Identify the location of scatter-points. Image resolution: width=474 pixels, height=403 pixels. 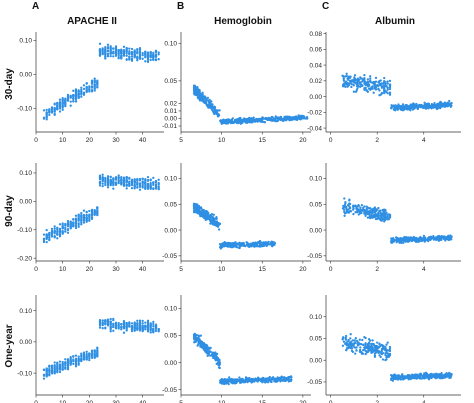
(242, 359).